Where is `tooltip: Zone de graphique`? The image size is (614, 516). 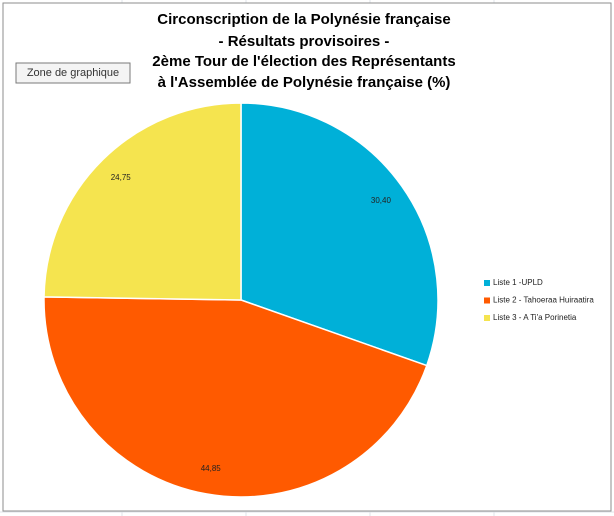 tooltip: Zone de graphique is located at coordinates (73, 73).